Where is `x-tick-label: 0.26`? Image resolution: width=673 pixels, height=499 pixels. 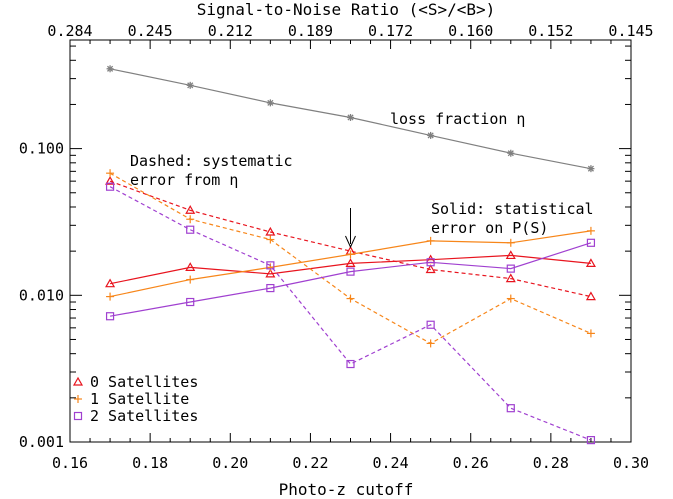
x-tick-label: 0.26 is located at coordinates (471, 463).